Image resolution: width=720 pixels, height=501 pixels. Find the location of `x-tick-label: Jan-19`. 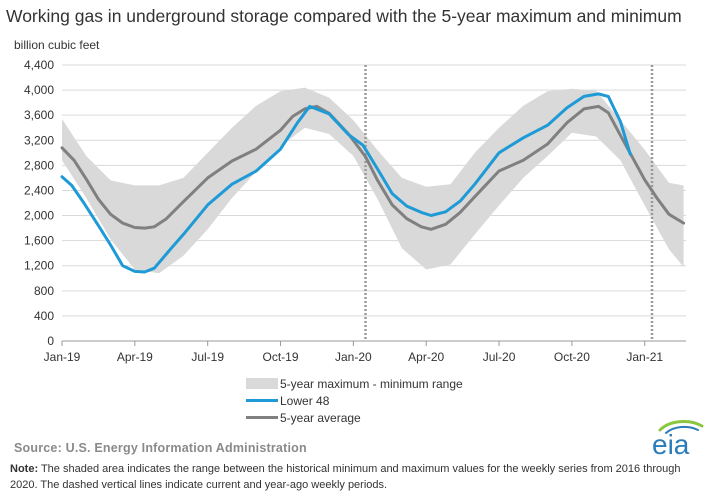

x-tick-label: Jan-19 is located at coordinates (62, 357).